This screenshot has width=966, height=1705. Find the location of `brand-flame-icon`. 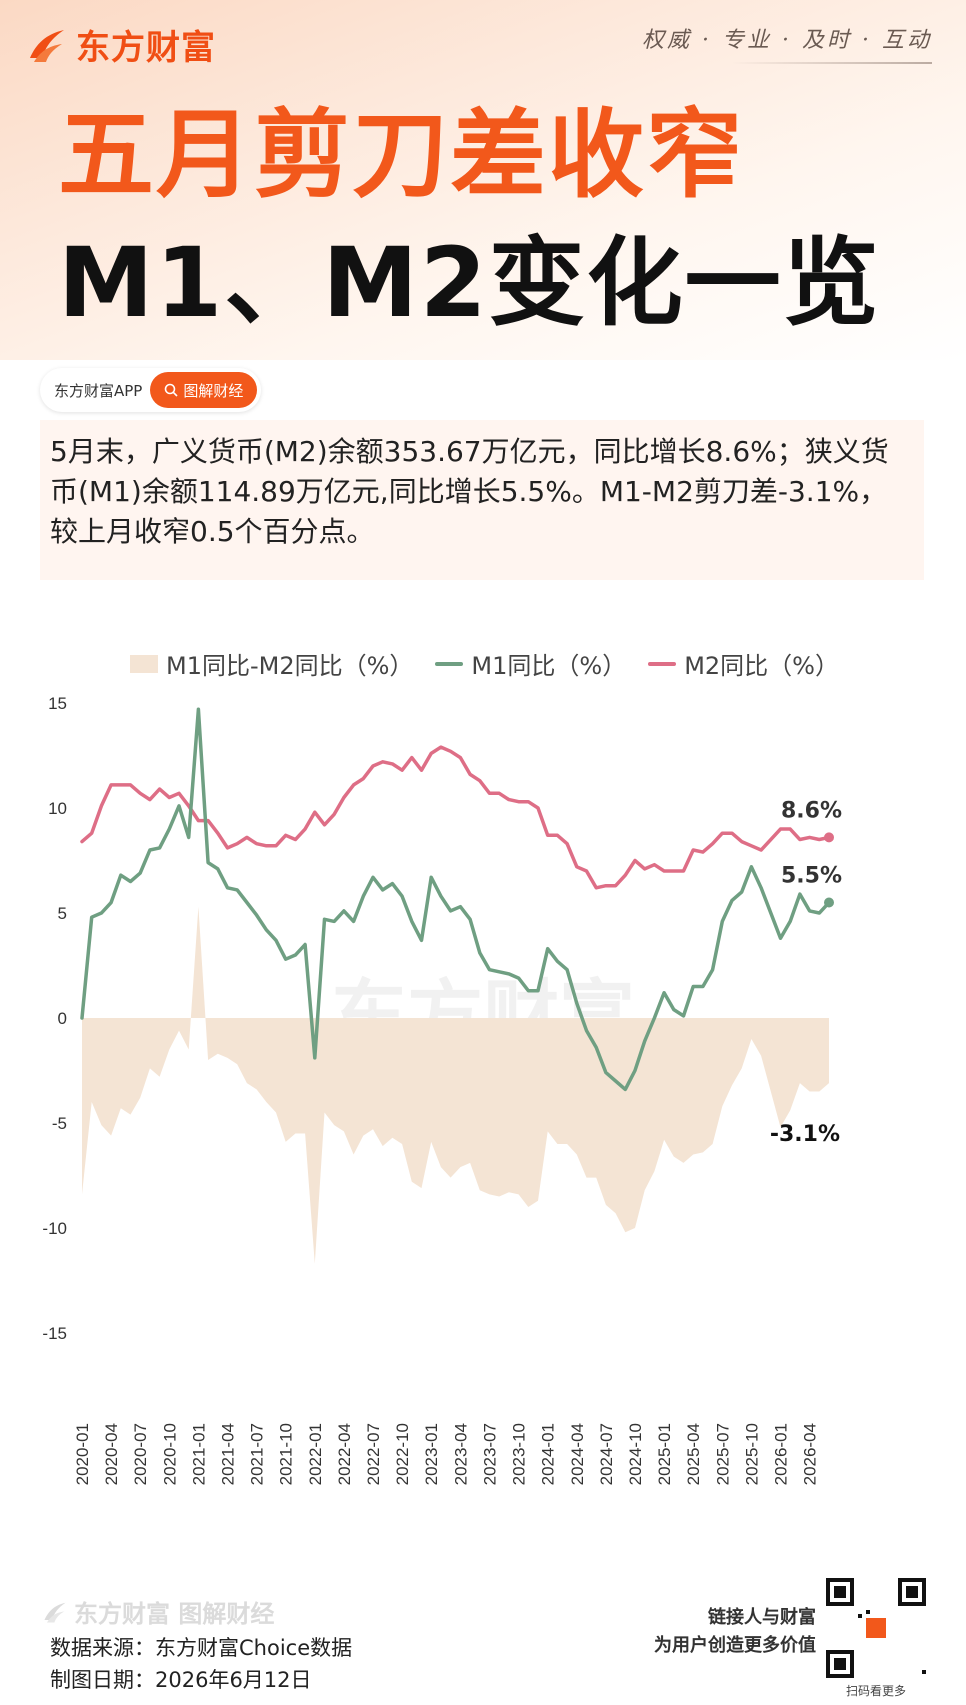

brand-flame-icon is located at coordinates (47, 45).